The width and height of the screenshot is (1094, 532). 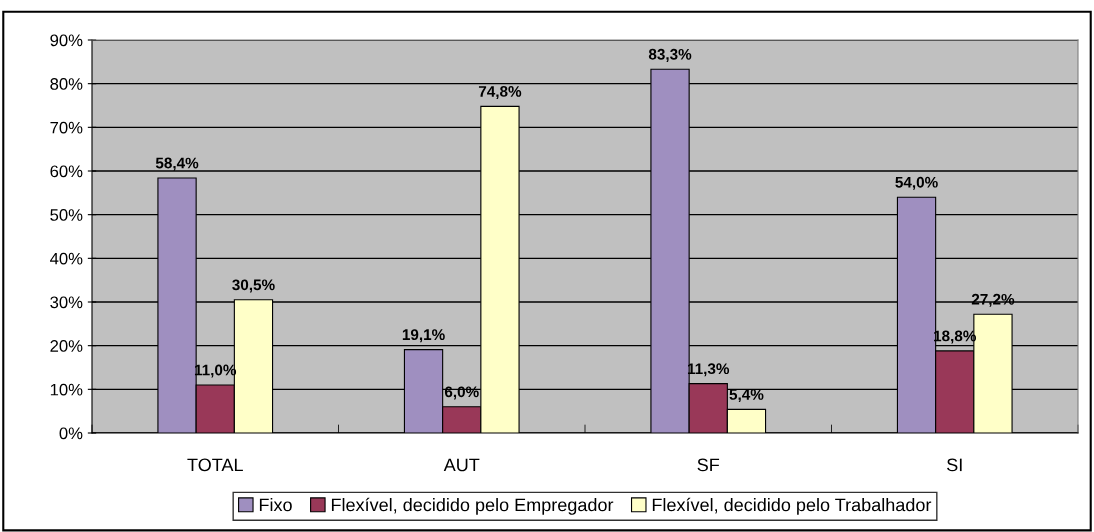 What do you see at coordinates (423, 336) in the screenshot?
I see `data-label: 19,1%` at bounding box center [423, 336].